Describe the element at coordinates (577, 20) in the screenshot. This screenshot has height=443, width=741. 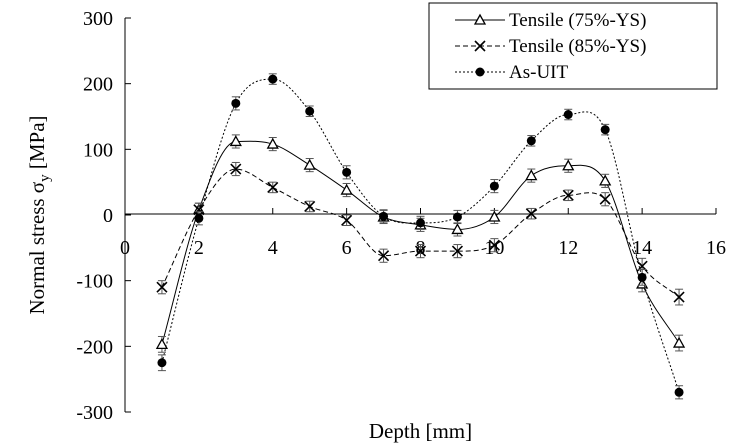
I see `legend-label-1: Tensile (75%-YS)` at that location.